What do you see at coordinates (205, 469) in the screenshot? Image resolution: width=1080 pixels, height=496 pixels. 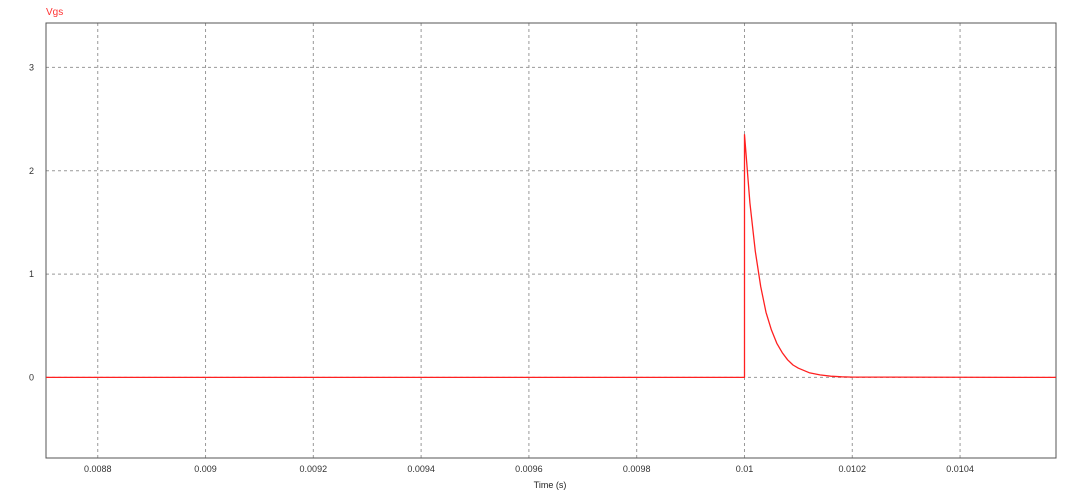 I see `x-tick-label: 0.009` at bounding box center [205, 469].